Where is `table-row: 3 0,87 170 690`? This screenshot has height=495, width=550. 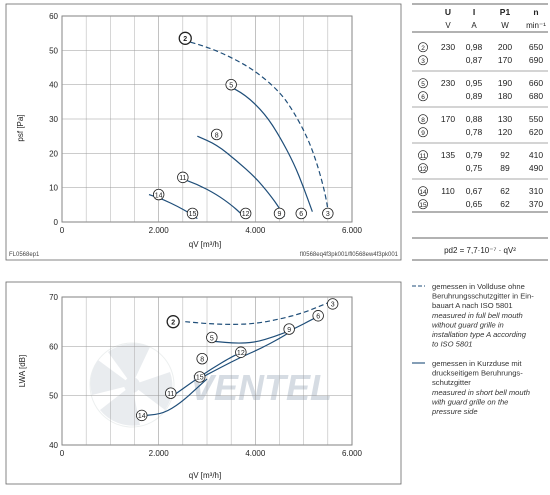 table-row: 3 0,87 170 690 is located at coordinates (480, 60).